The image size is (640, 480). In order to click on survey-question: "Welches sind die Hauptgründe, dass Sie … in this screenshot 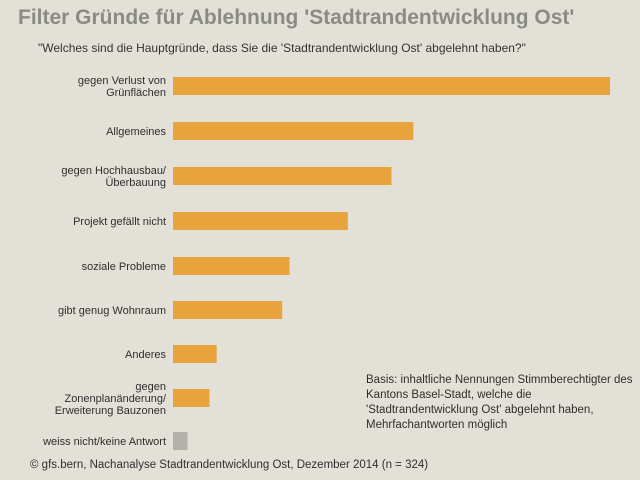, I will do `click(282, 48)`.